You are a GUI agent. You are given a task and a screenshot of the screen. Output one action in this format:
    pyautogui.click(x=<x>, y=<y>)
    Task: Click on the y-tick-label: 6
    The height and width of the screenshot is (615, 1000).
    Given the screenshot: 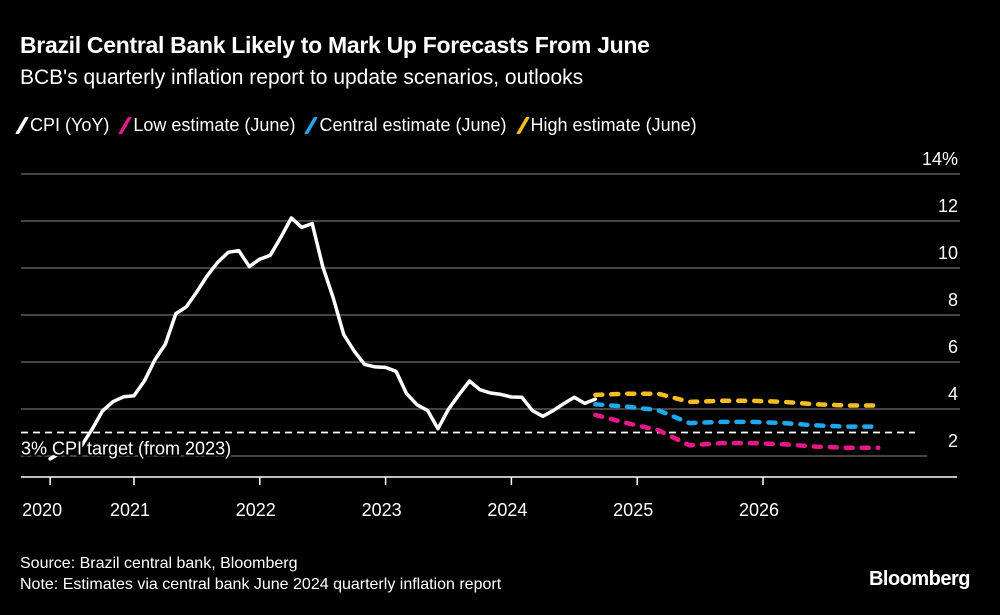 What is the action you would take?
    pyautogui.click(x=953, y=347)
    